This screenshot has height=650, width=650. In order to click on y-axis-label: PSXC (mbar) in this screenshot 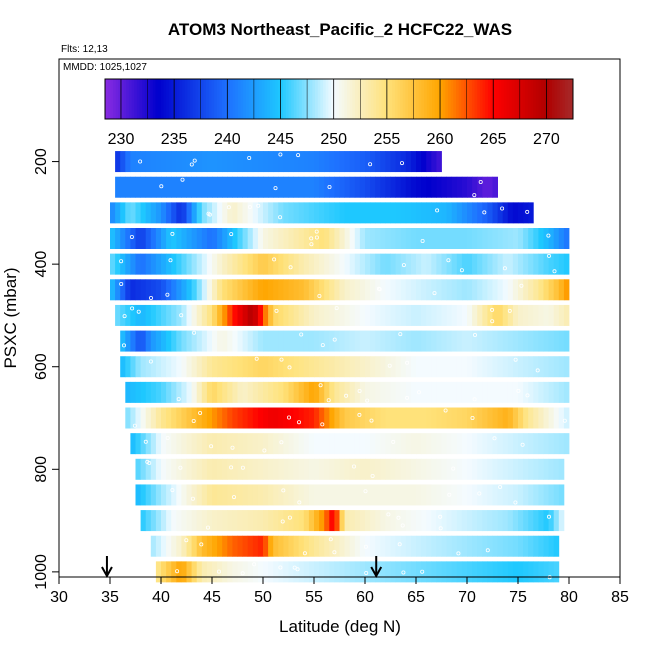, I will do `click(10, 317)`.